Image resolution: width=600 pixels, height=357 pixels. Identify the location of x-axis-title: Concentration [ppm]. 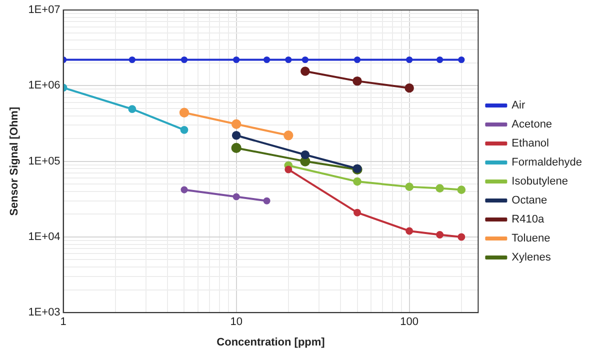
(271, 342).